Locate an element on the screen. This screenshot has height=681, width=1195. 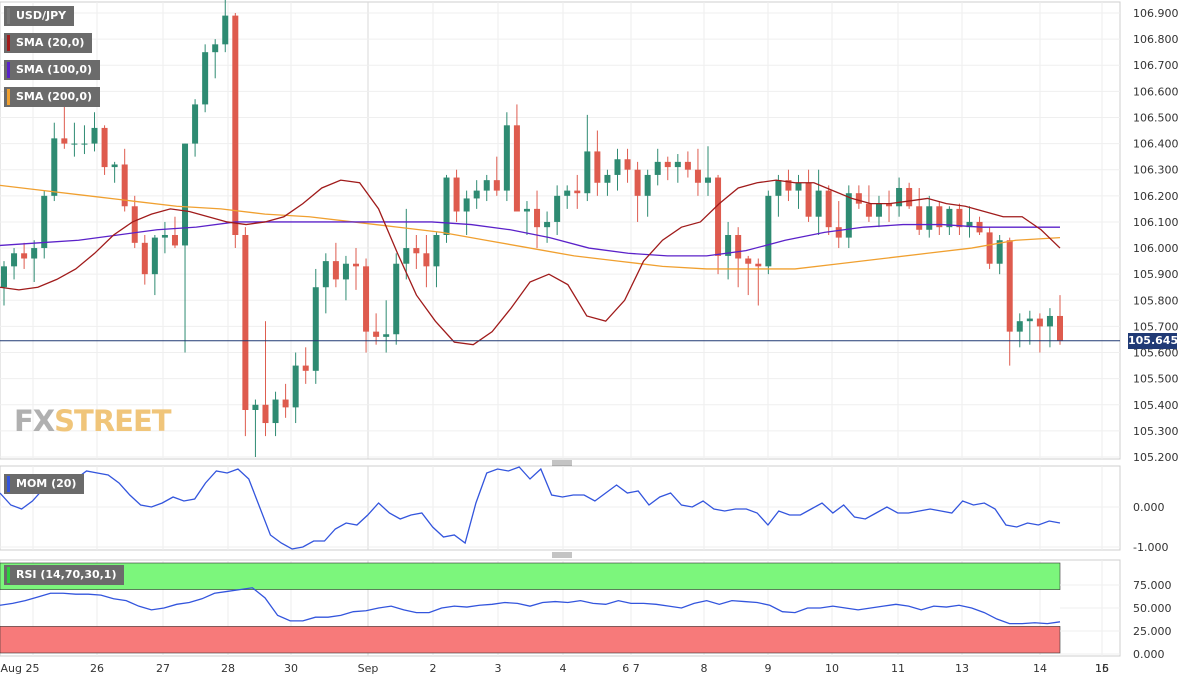
x-tick-label: 10 is located at coordinates (832, 668).